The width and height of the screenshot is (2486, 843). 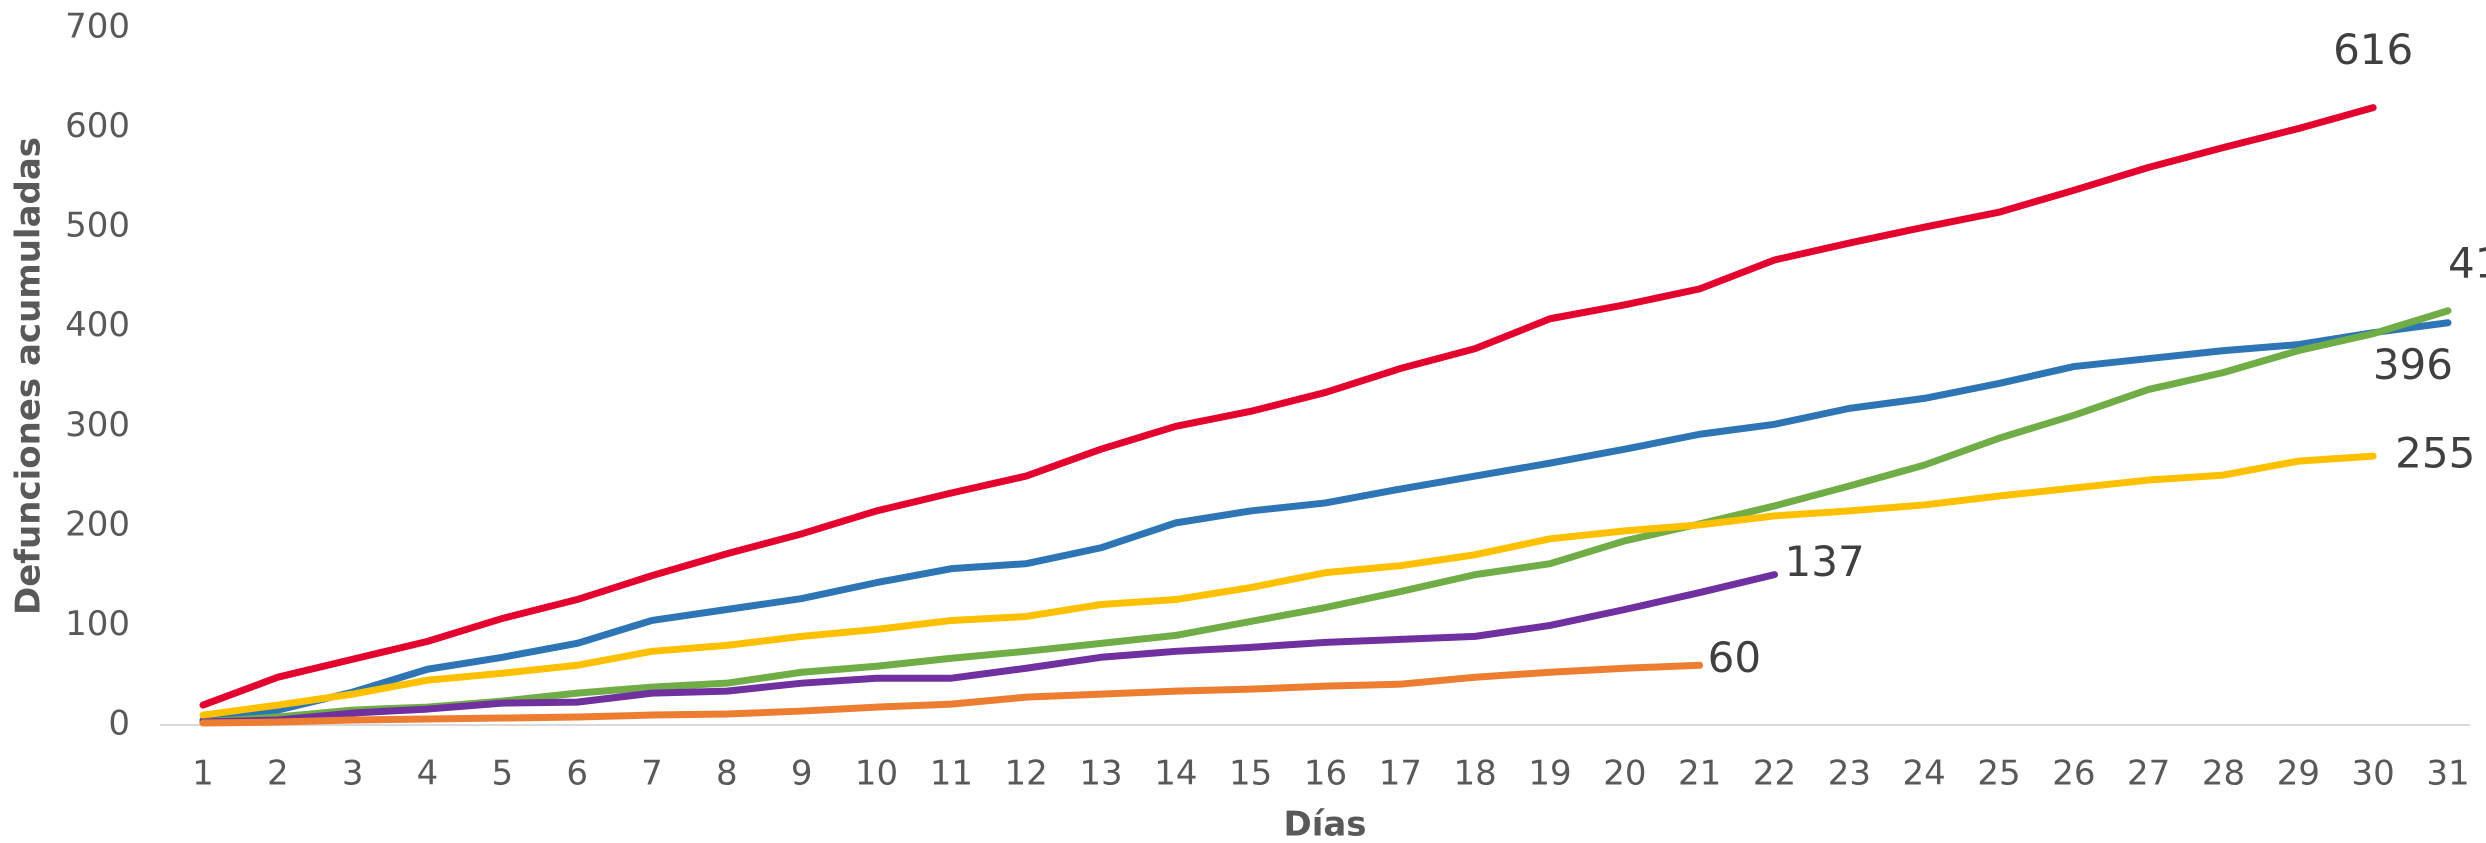 I want to click on x-tick-label: 3, so click(x=353, y=774).